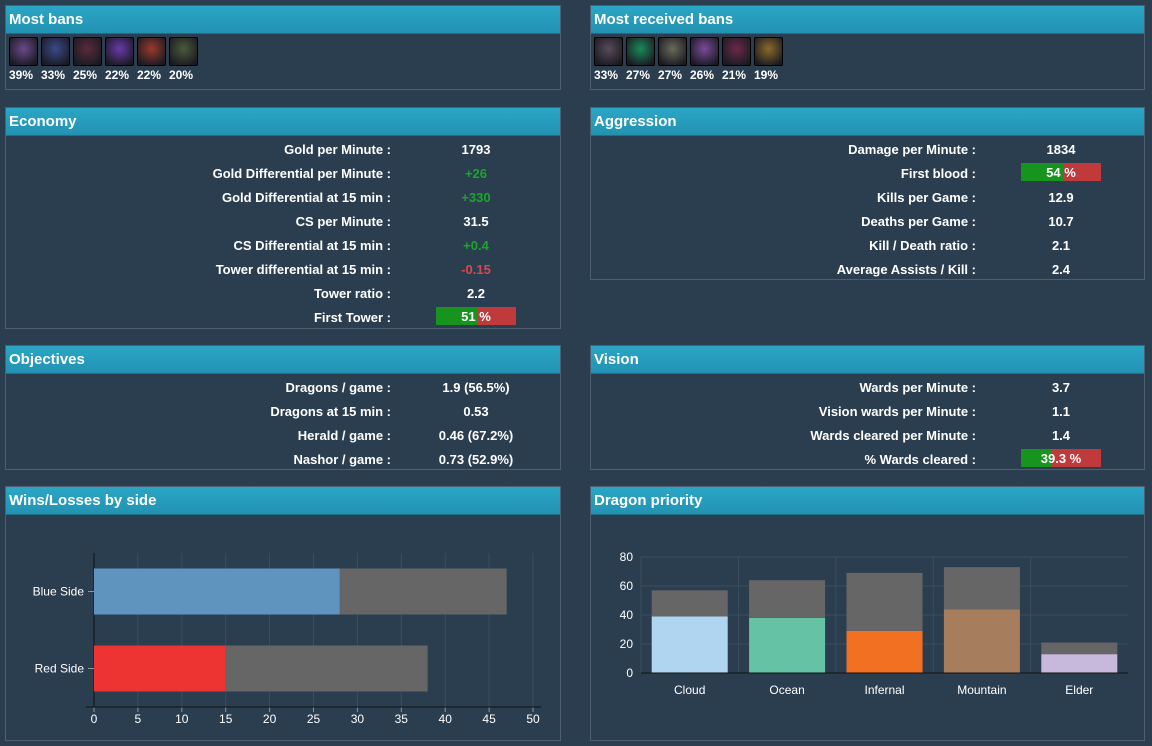 The image size is (1152, 746). Describe the element at coordinates (402, 719) in the screenshot. I see `x-tick-label: 35` at that location.